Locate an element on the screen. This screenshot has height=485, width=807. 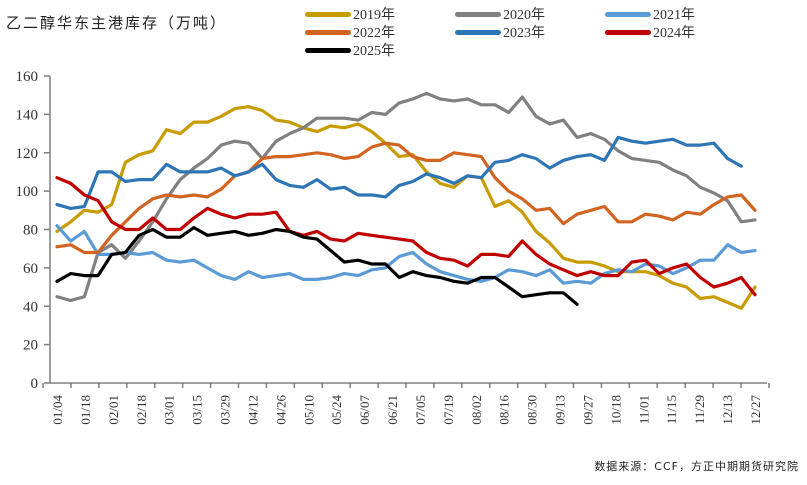
series-line-2021 is located at coordinates (406, 254).